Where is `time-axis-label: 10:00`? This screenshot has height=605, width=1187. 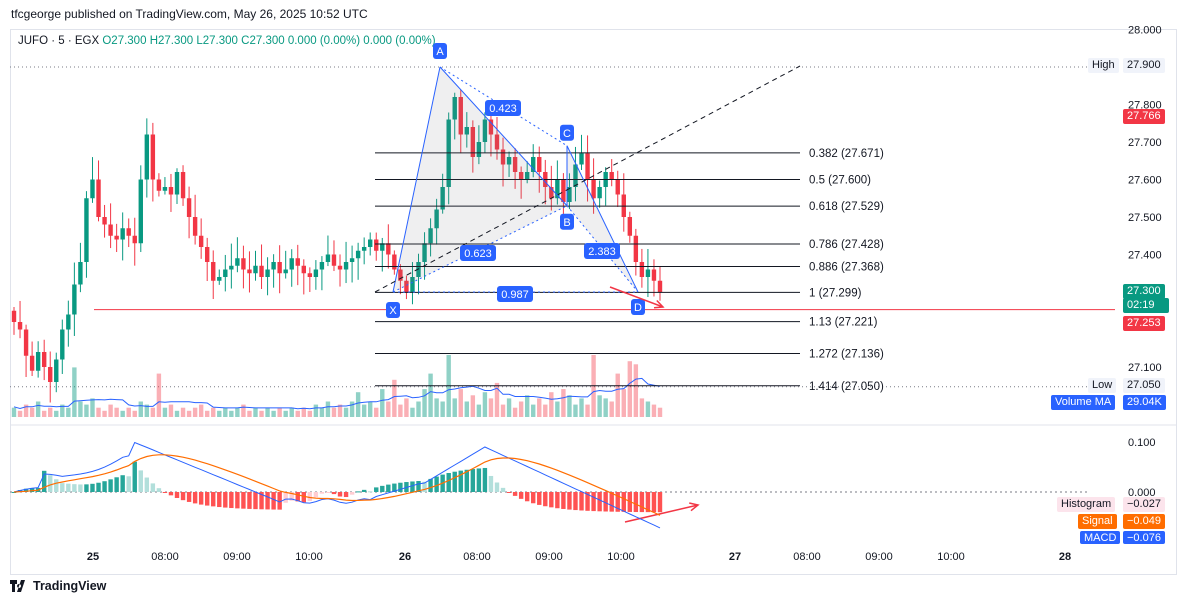
time-axis-label: 10:00 is located at coordinates (621, 557).